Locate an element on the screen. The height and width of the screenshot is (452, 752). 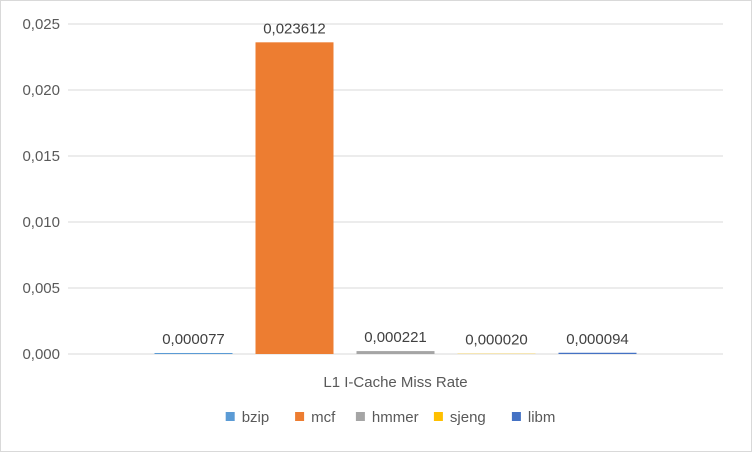
legend-swatch-hmmer is located at coordinates (360, 416).